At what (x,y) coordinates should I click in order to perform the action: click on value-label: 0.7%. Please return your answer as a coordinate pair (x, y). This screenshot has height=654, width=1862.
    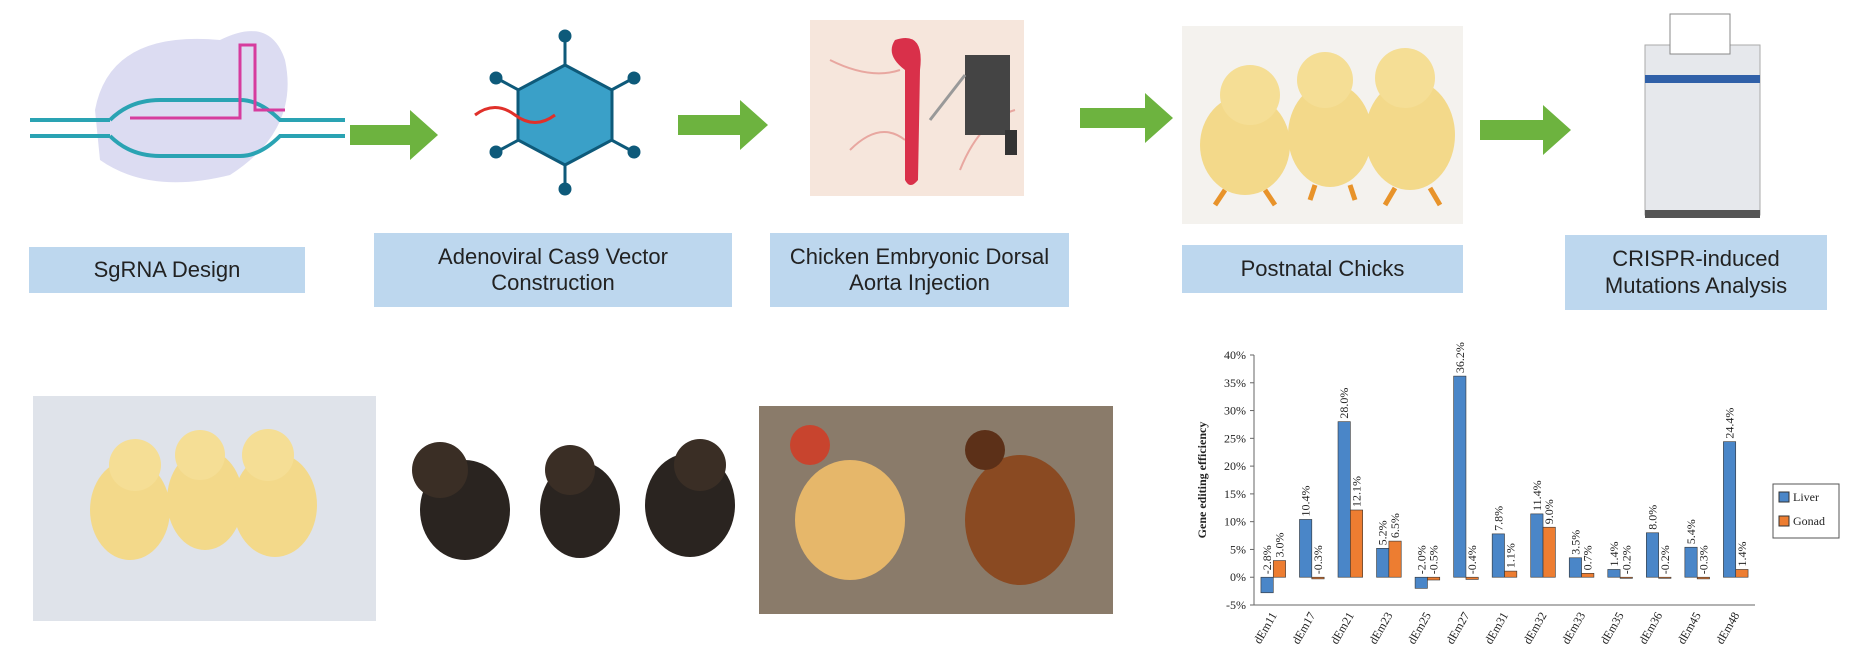
    Looking at the image, I should click on (1588, 557).